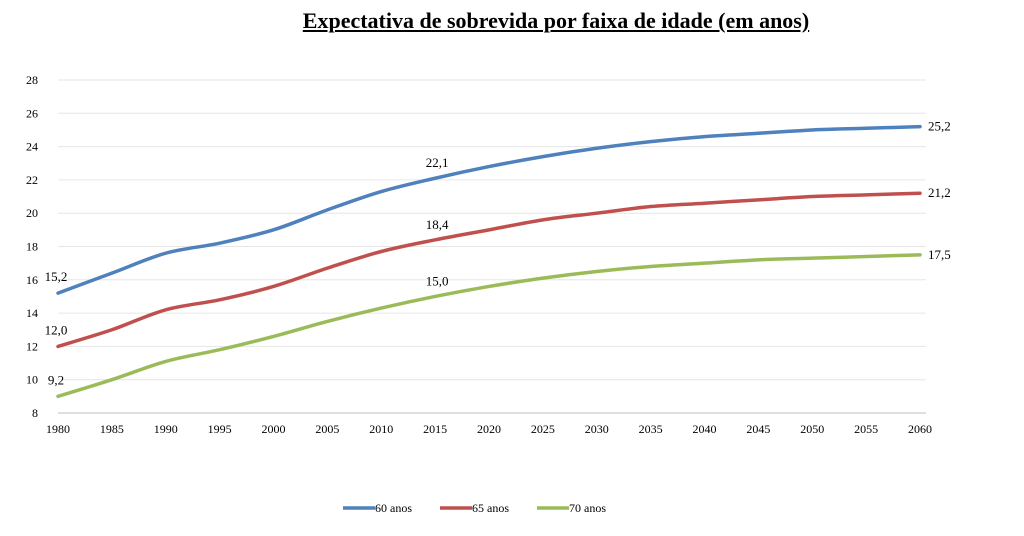  Describe the element at coordinates (32, 180) in the screenshot. I see `y-tick-label: 22` at that location.